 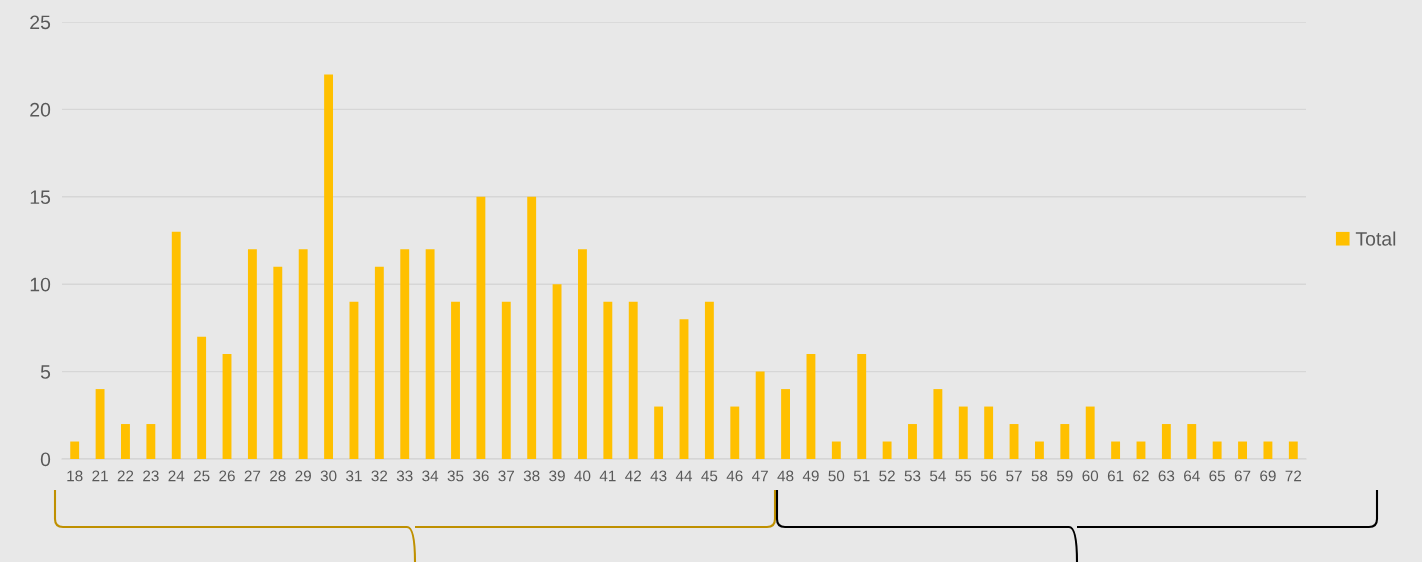 I want to click on x-tick-label: 46, so click(x=734, y=476).